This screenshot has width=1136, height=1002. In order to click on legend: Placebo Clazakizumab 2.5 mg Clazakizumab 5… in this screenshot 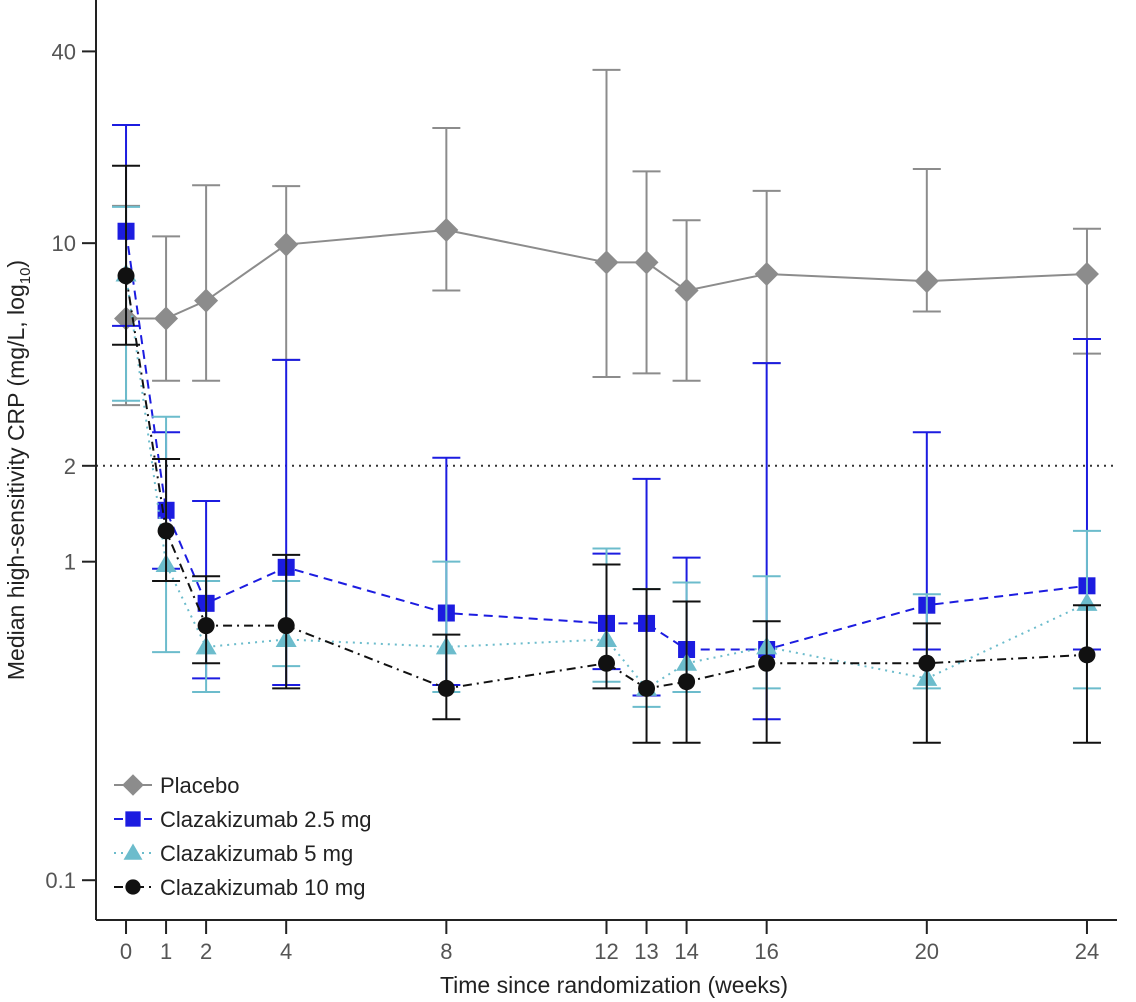, I will do `click(243, 836)`.